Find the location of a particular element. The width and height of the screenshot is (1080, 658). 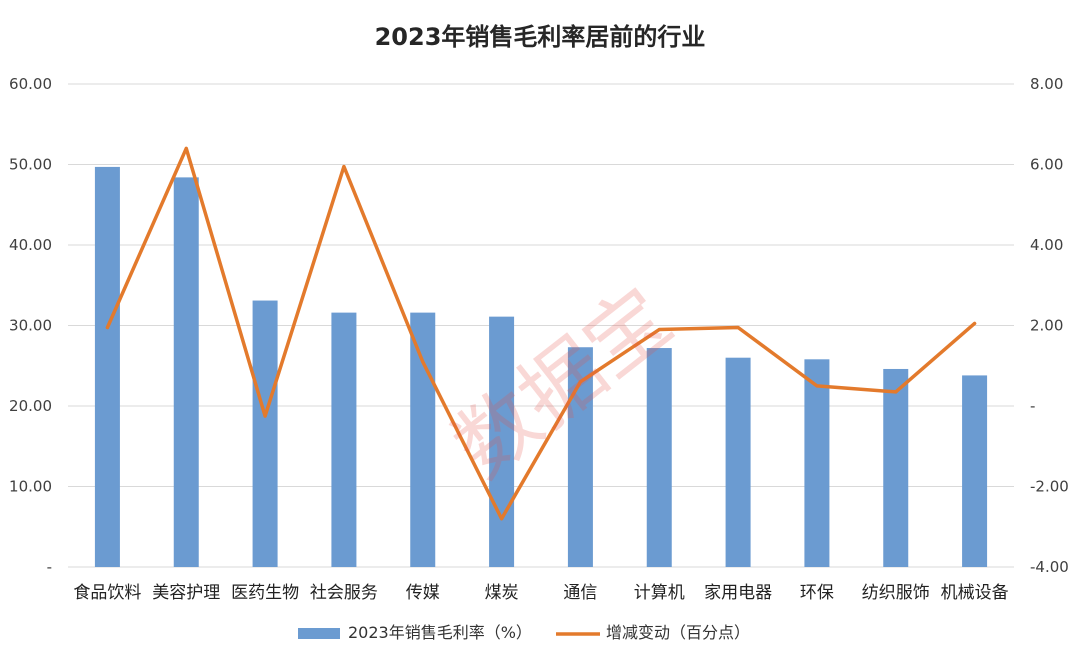

x-tick-label: 纺织服饰 is located at coordinates (896, 593).